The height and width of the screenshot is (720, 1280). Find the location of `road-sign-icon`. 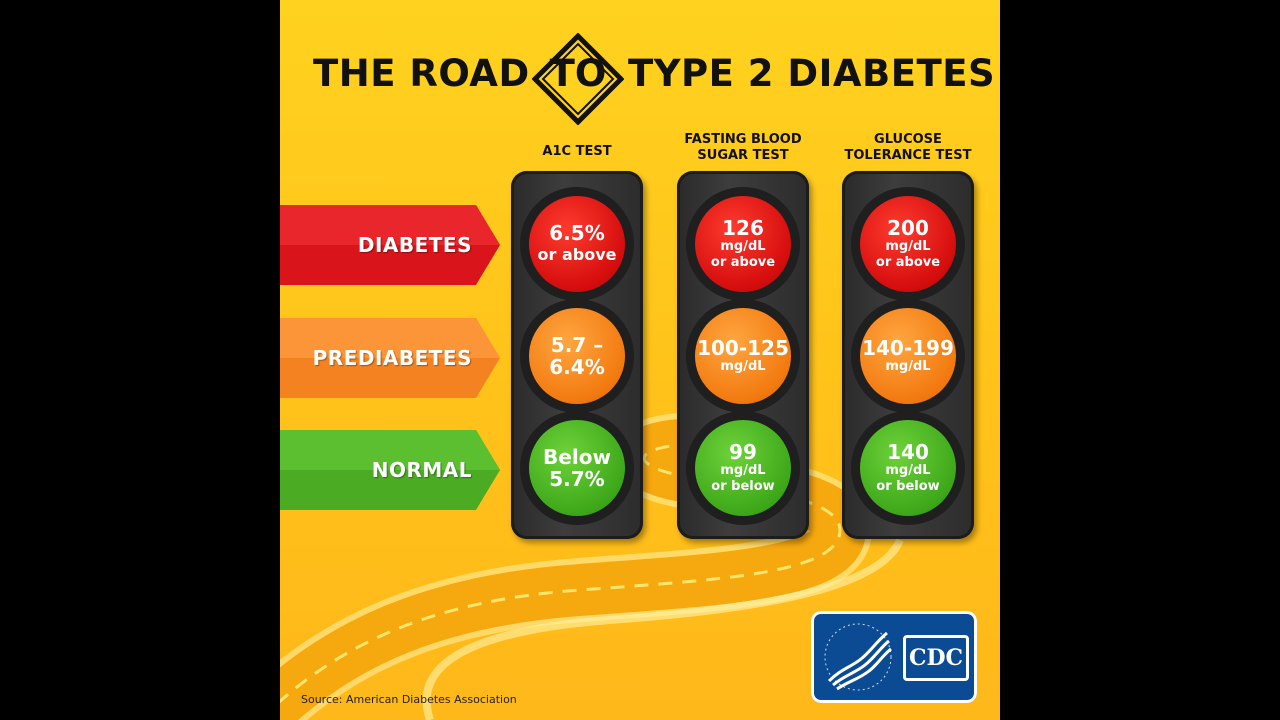

road-sign-icon is located at coordinates (578, 79).